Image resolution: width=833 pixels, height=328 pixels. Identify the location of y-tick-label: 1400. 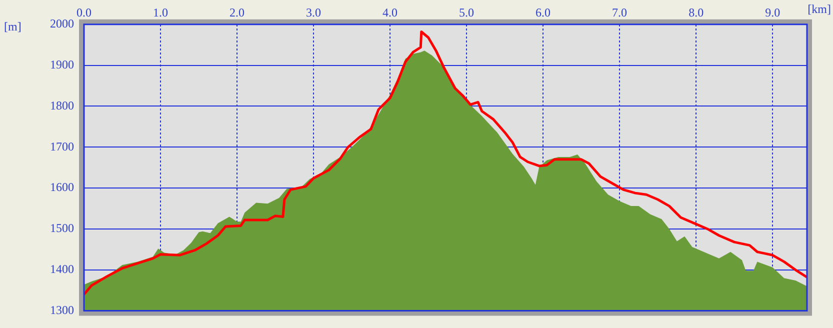
(62, 269).